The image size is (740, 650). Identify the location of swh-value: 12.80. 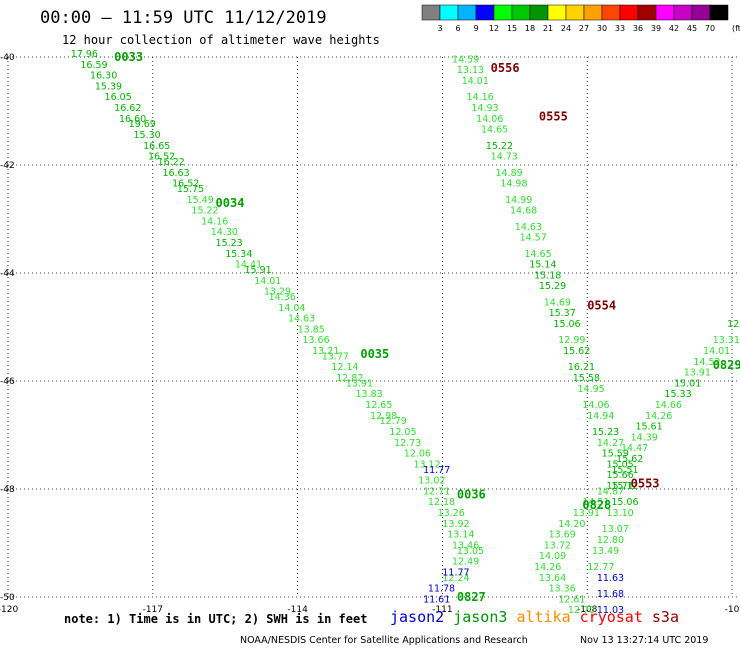
(610, 540).